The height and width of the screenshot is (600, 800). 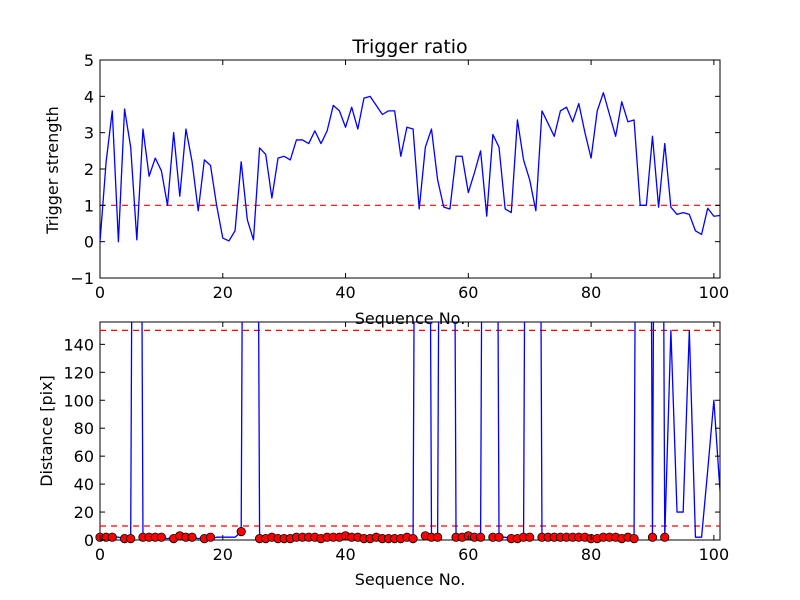 I want to click on y-tick-label: 1, so click(x=89, y=205).